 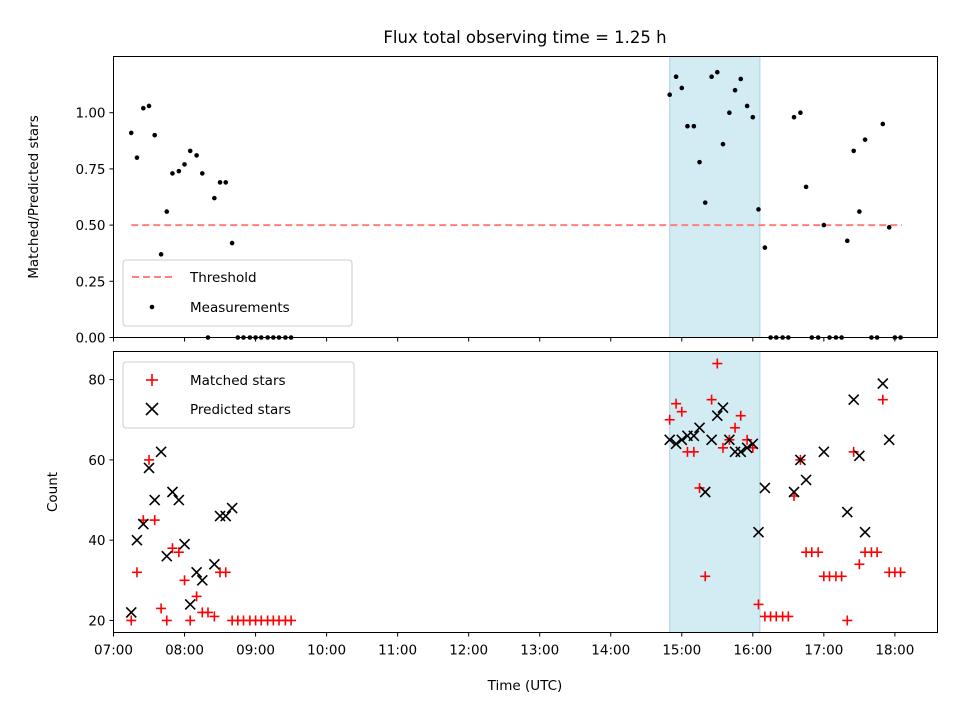 What do you see at coordinates (94, 226) in the screenshot?
I see `top-y-ticks: 0.00 0.25 0.50 0.75 1.00` at bounding box center [94, 226].